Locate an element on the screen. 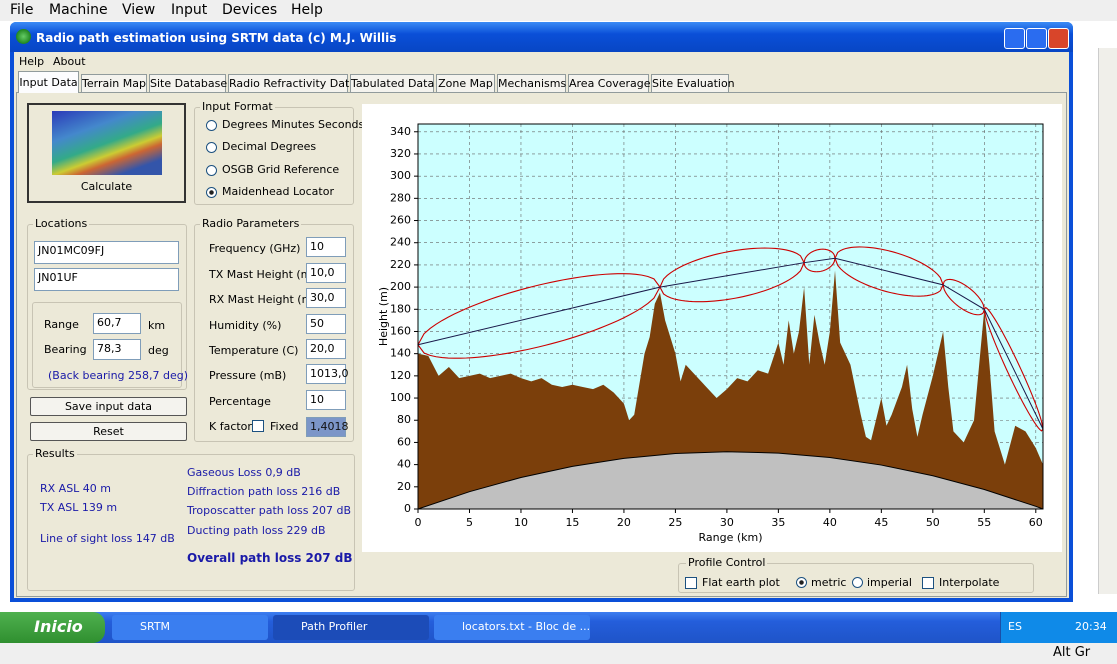 This screenshot has width=1117, height=664. tab: Terrain Map is located at coordinates (114, 83).